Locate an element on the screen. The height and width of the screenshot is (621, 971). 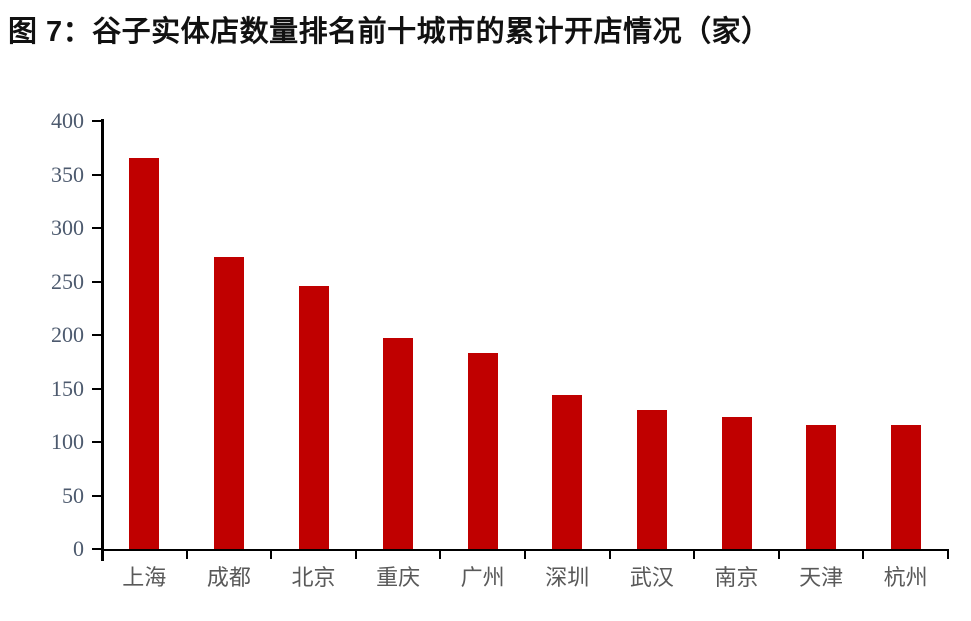
y-tick-label: 0 is located at coordinates (78, 548).